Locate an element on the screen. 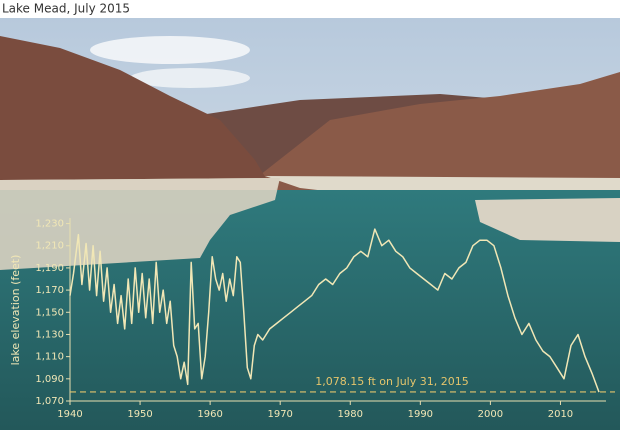 This screenshot has width=620, height=430. y-tick-label: 1,230 is located at coordinates (49, 224).